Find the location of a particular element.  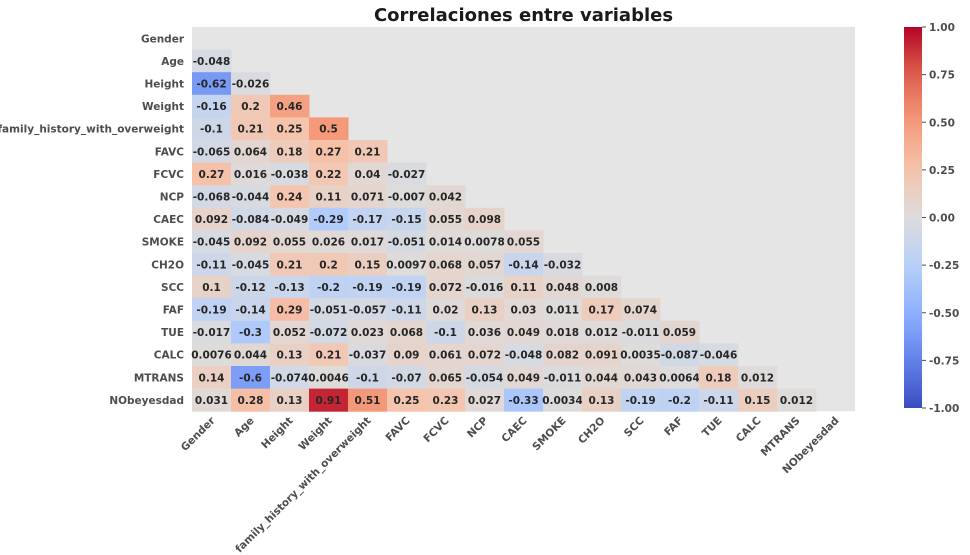

cell-value-label: -0.087 is located at coordinates (680, 356).